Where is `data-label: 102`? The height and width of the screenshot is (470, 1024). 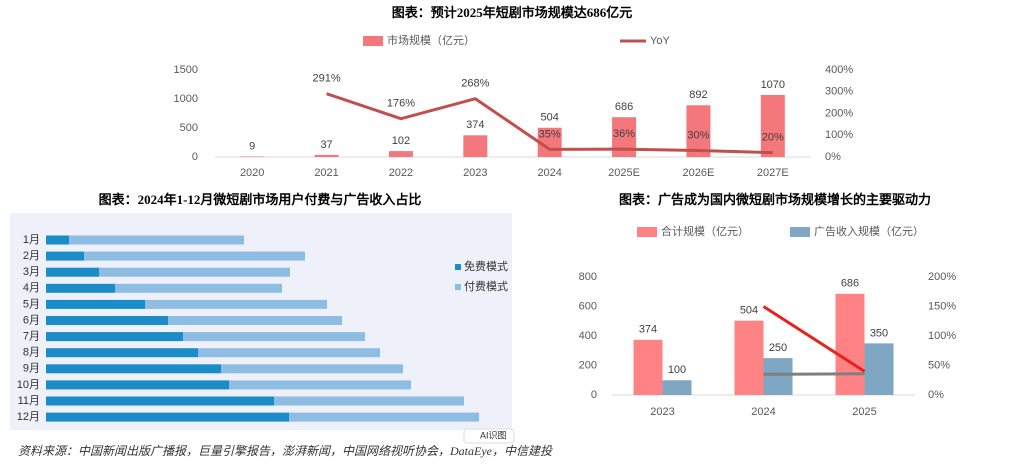 data-label: 102 is located at coordinates (401, 141).